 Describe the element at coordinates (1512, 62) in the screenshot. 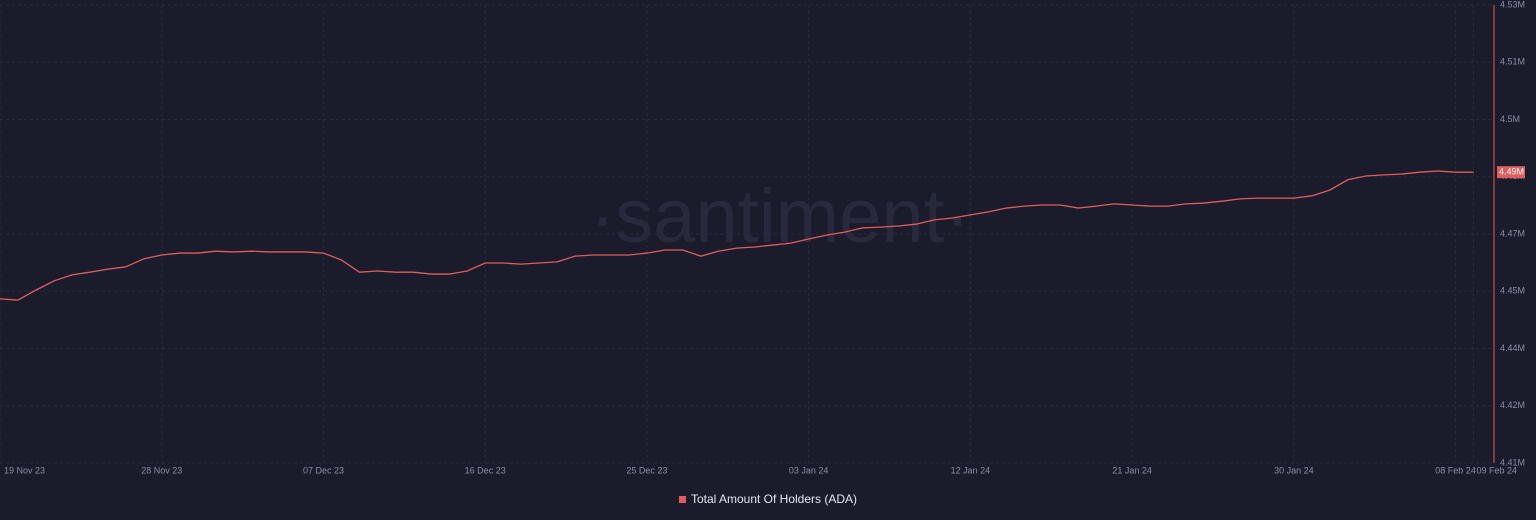

I see `y-tick-label: 4.51M` at that location.